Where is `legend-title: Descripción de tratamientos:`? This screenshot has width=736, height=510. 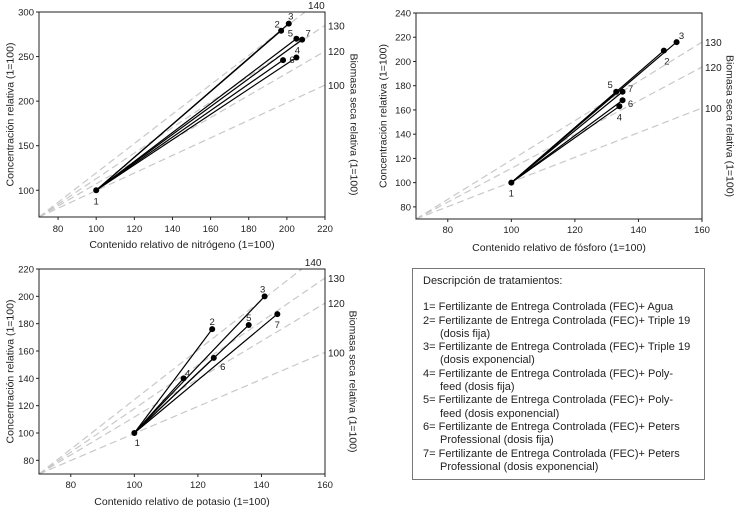 legend-title: Descripción de tratamientos: is located at coordinates (493, 281).